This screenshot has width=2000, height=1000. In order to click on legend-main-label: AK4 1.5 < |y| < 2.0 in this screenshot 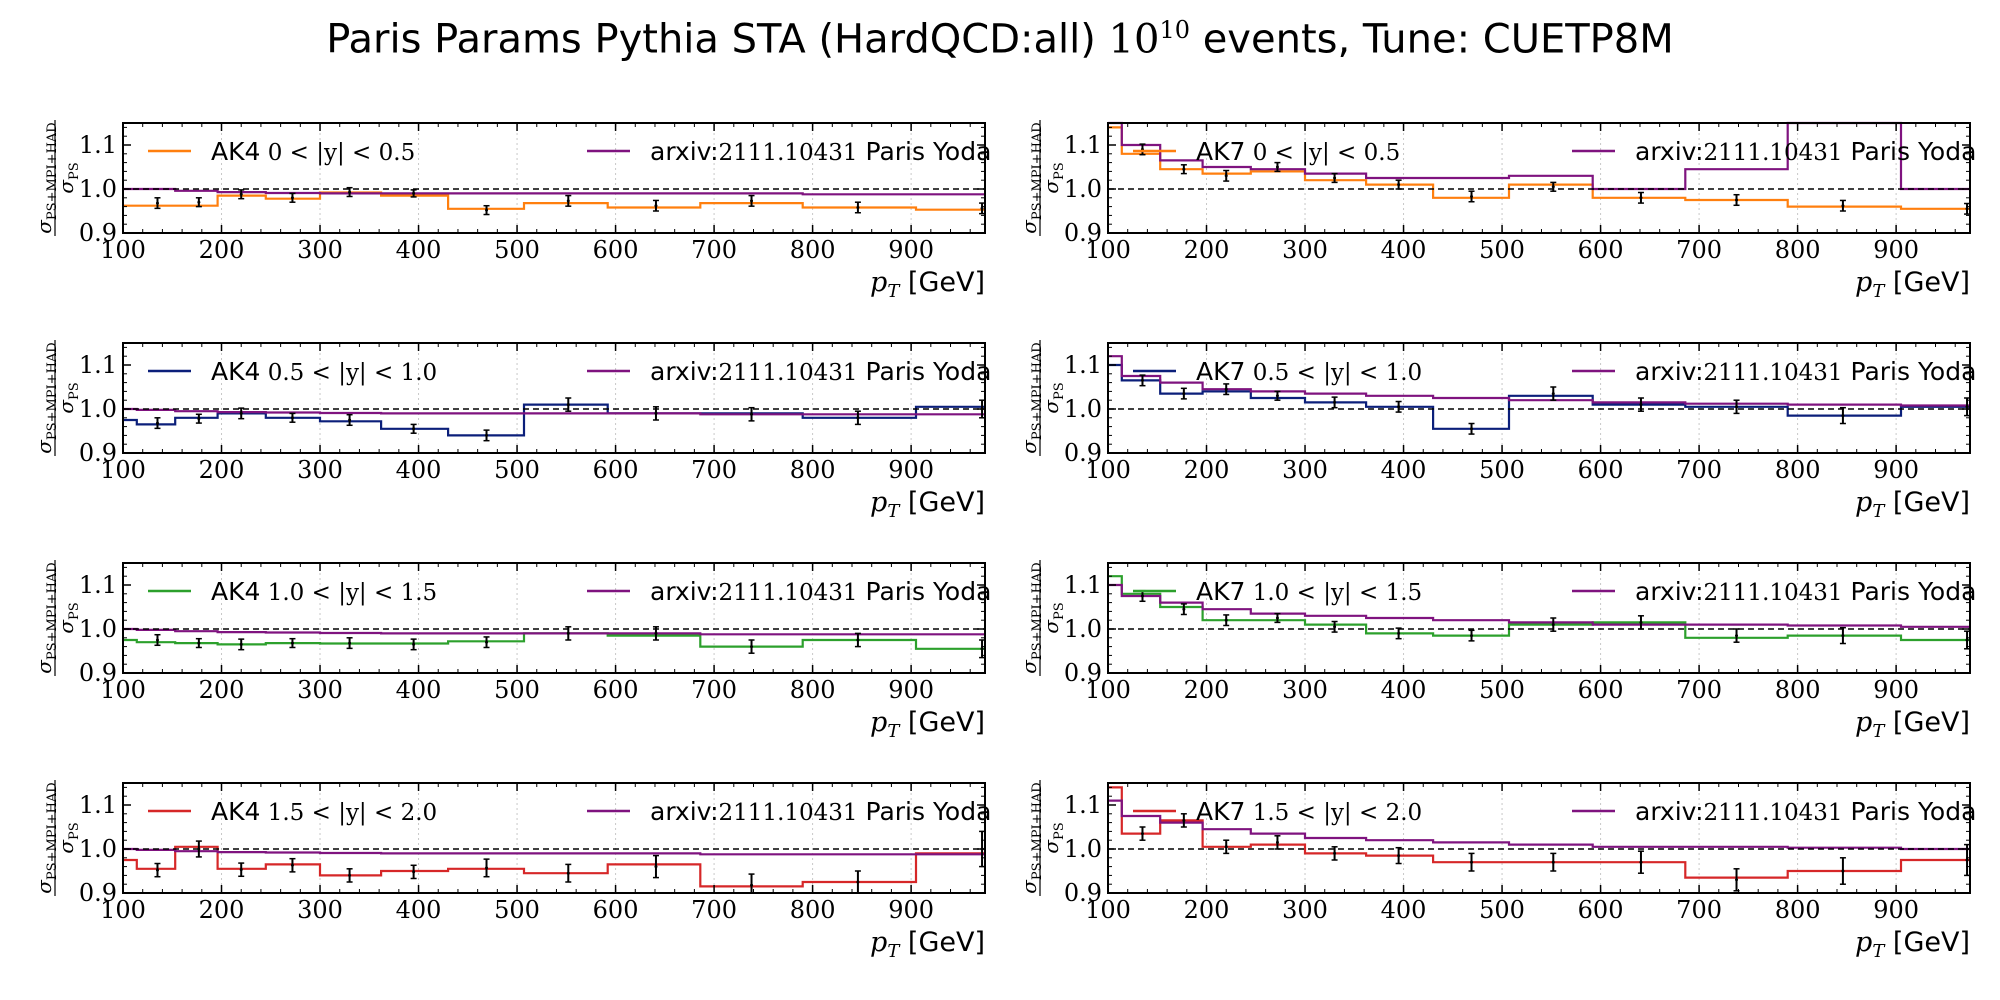, I will do `click(324, 811)`.